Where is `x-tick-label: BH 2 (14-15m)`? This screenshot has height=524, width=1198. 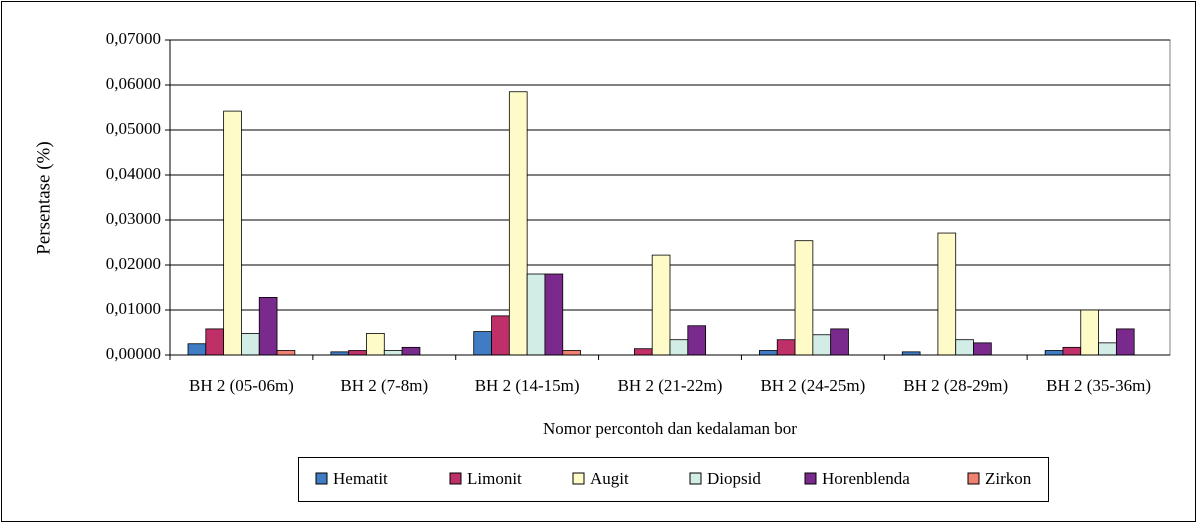
x-tick-label: BH 2 (14-15m) is located at coordinates (527, 385).